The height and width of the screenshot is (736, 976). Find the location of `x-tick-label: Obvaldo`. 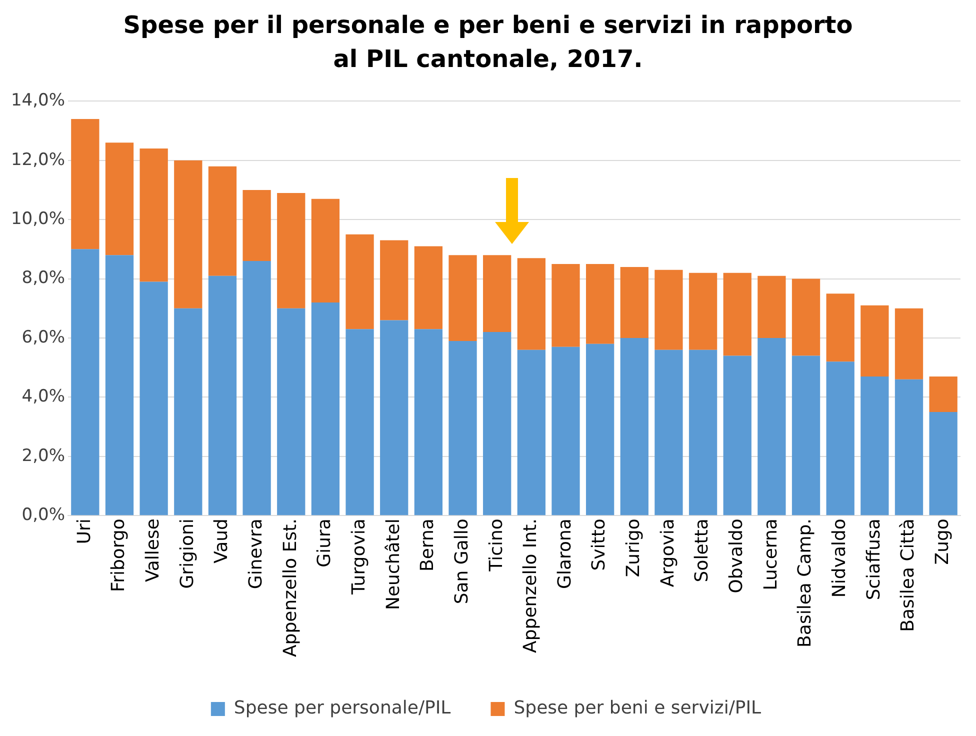

x-tick-label: Obvaldo is located at coordinates (737, 556).